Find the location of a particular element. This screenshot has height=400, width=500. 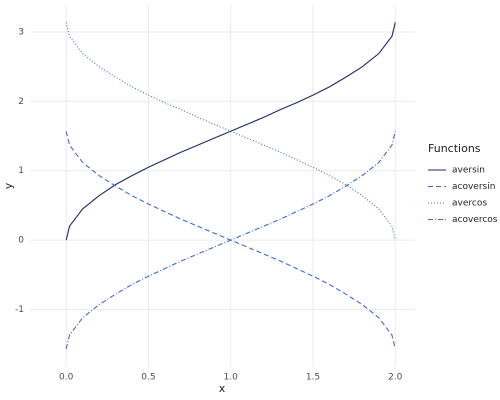

legend-title: Functions is located at coordinates (454, 148).